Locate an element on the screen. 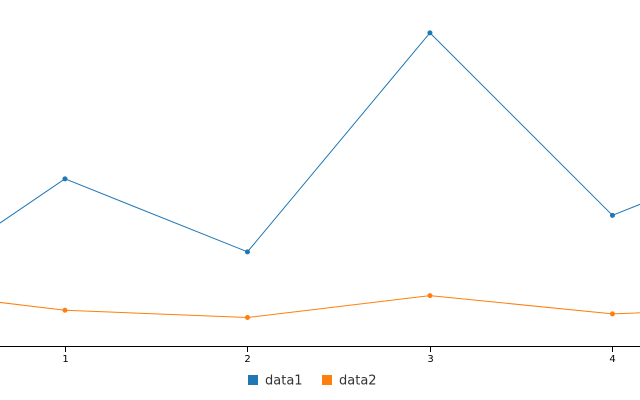 This screenshot has width=640, height=400. x-tick-label: 1 is located at coordinates (65, 359).